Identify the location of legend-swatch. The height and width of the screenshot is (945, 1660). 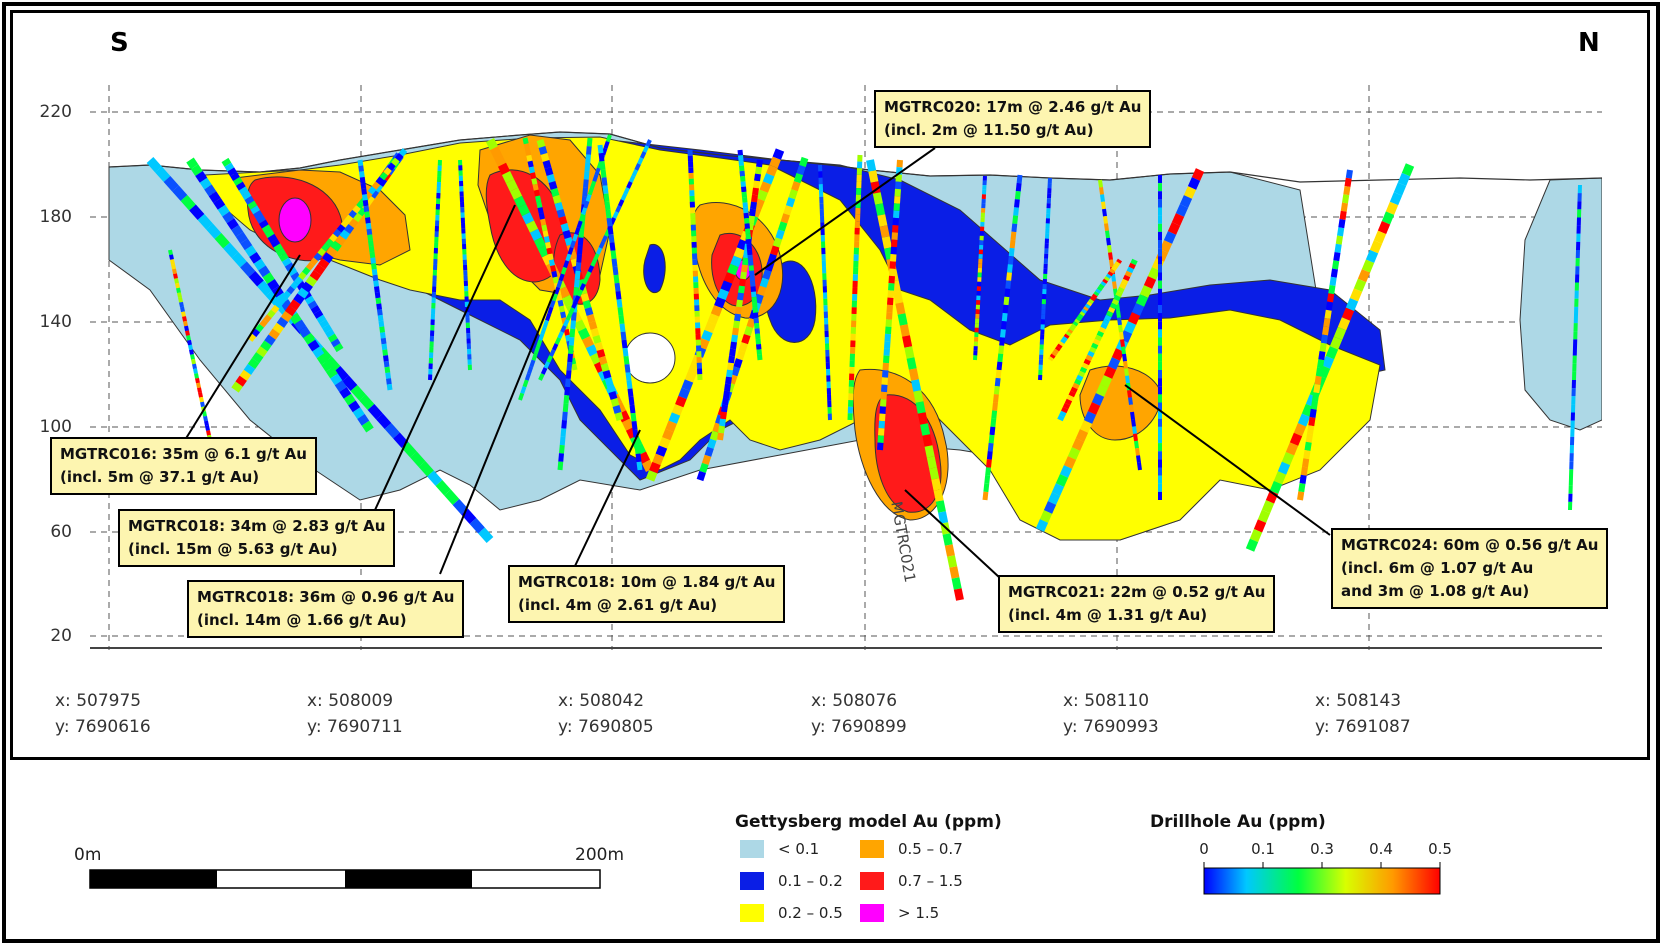
(872, 913).